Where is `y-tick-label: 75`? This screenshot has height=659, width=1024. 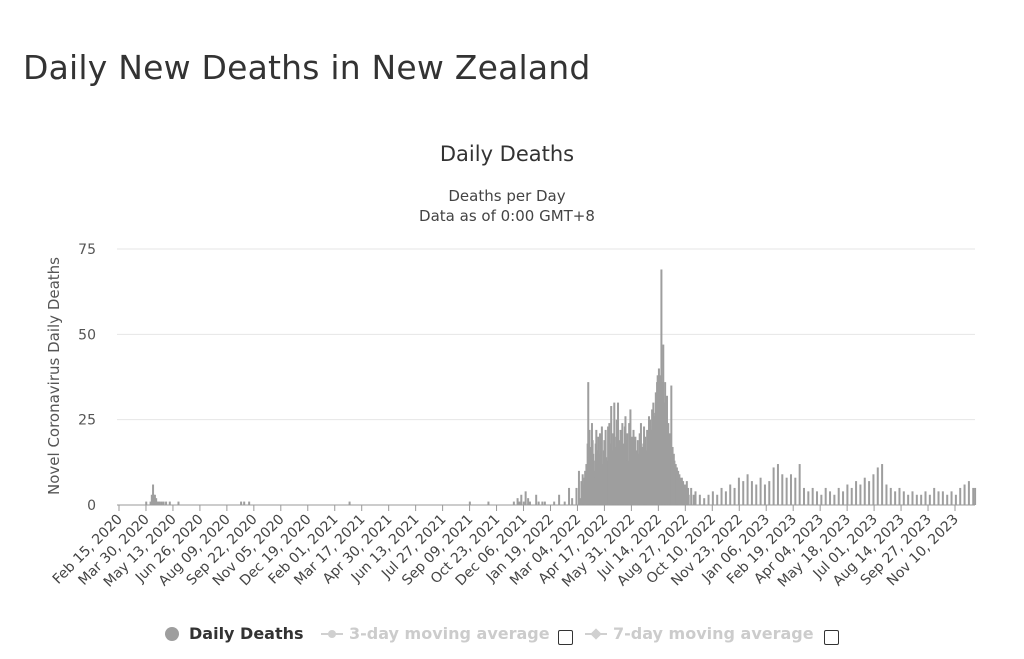
y-tick-label: 75 is located at coordinates (87, 250).